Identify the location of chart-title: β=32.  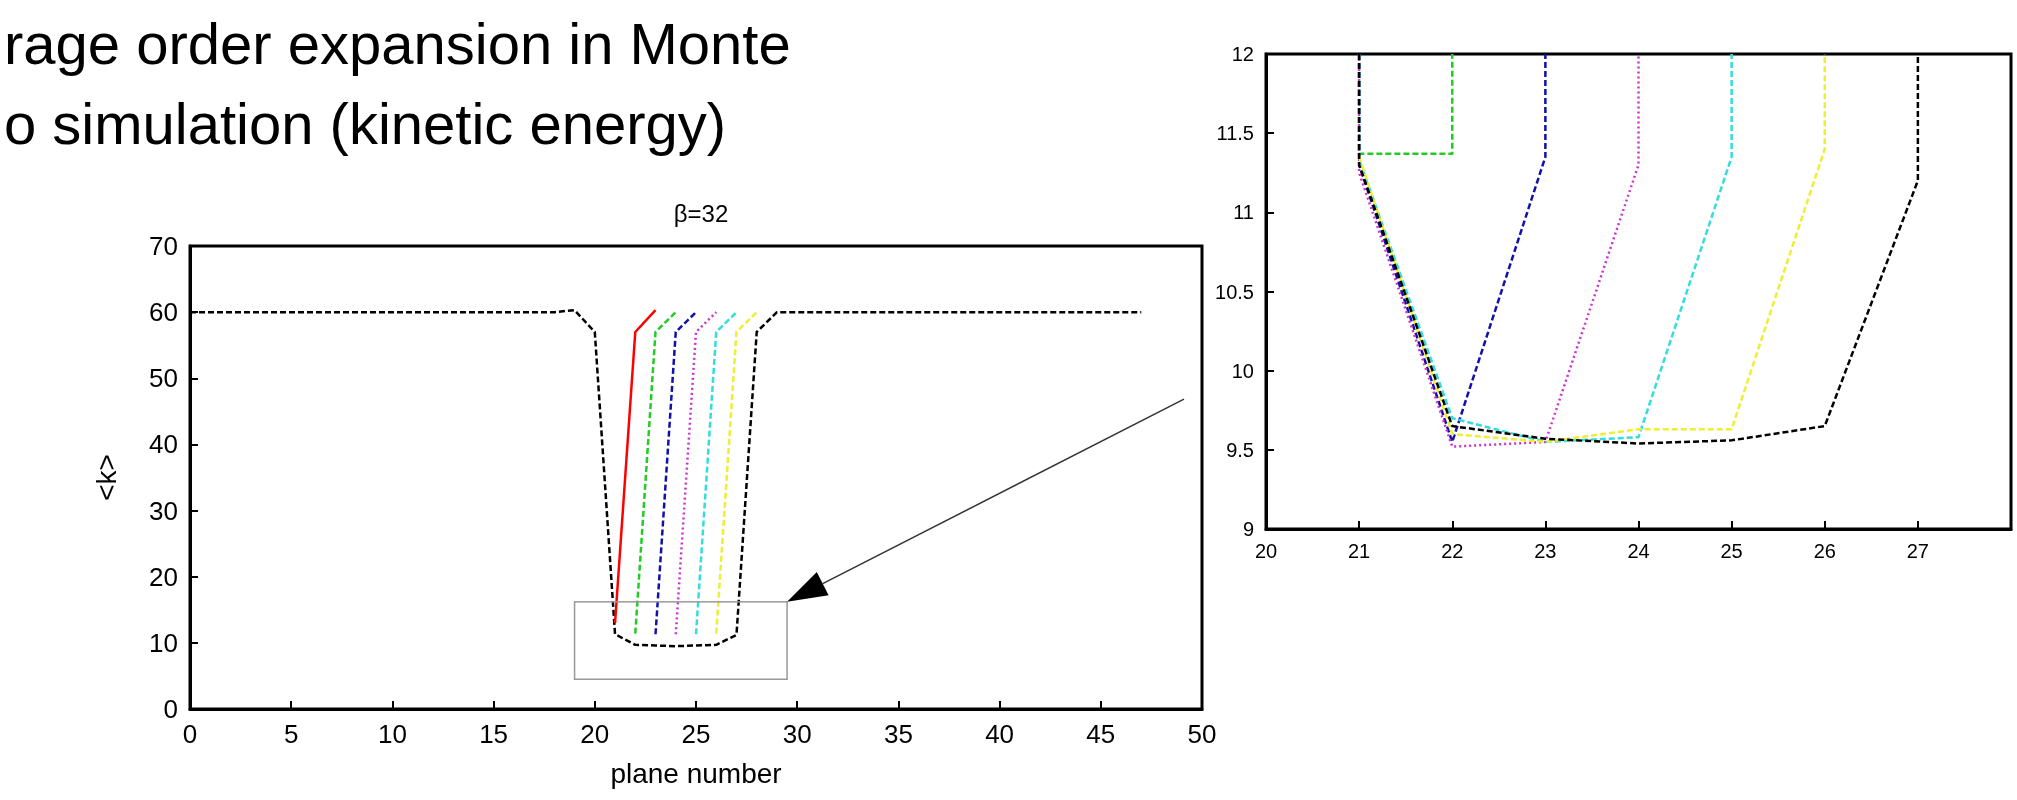
(701, 213).